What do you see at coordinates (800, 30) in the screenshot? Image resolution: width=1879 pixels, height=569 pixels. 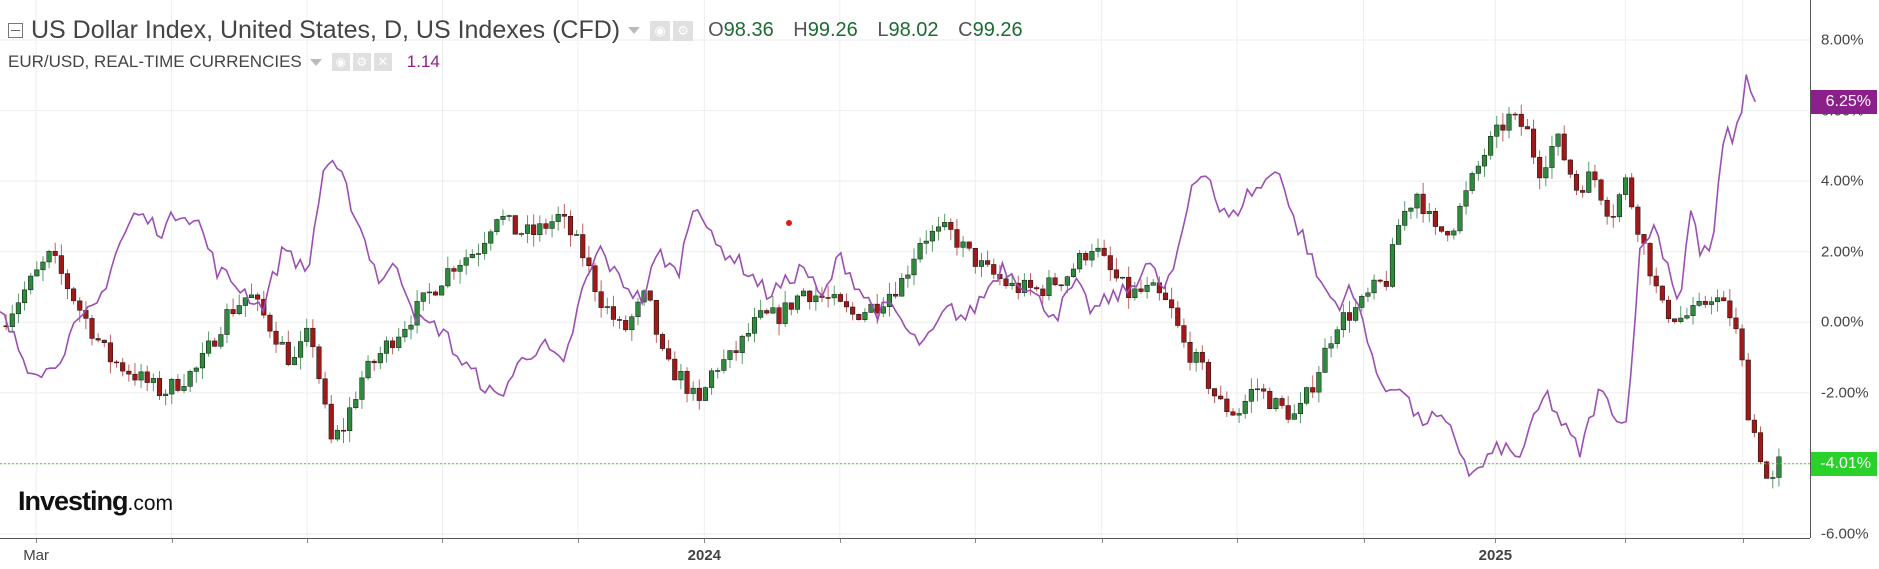 I see `high-label: H` at bounding box center [800, 30].